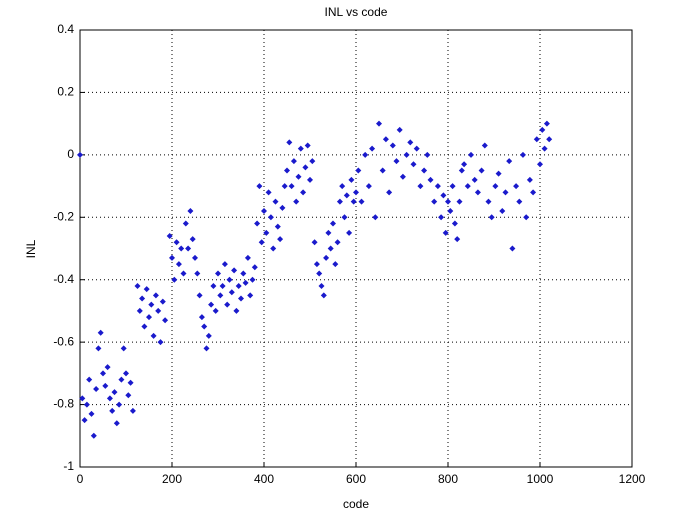 This screenshot has width=673, height=519. What do you see at coordinates (540, 479) in the screenshot?
I see `x-tick-label: 1000` at bounding box center [540, 479].